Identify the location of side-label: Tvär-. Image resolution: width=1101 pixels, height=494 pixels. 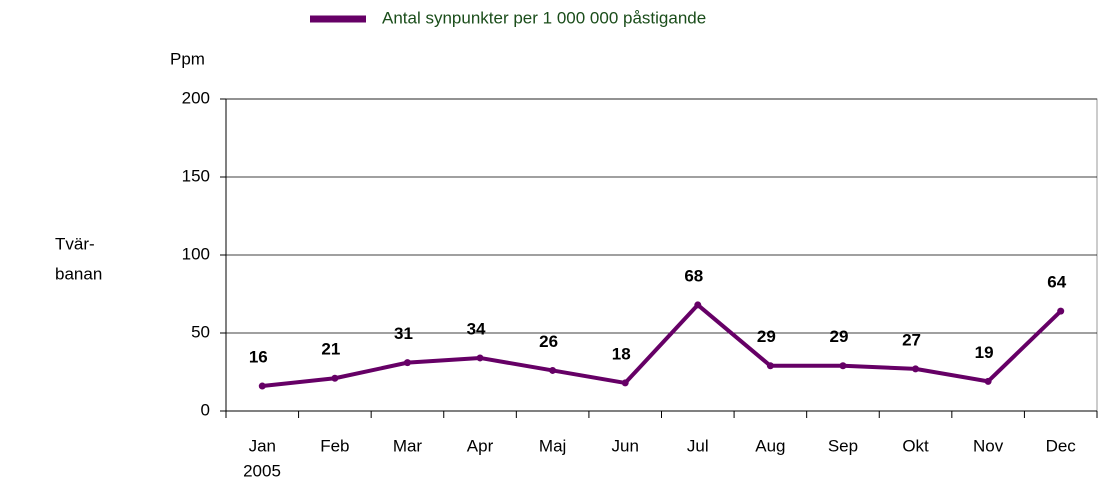
(75, 243).